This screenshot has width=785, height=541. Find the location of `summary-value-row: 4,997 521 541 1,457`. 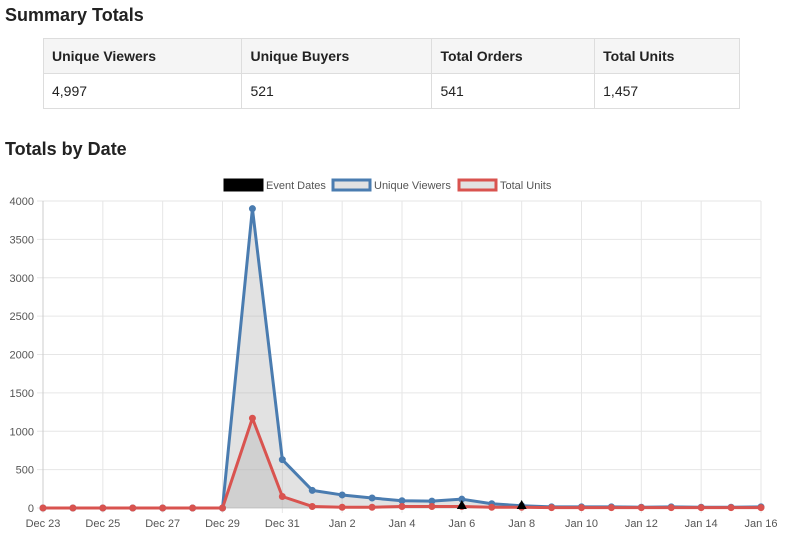

summary-value-row: 4,997 521 541 1,457 is located at coordinates (391, 91).